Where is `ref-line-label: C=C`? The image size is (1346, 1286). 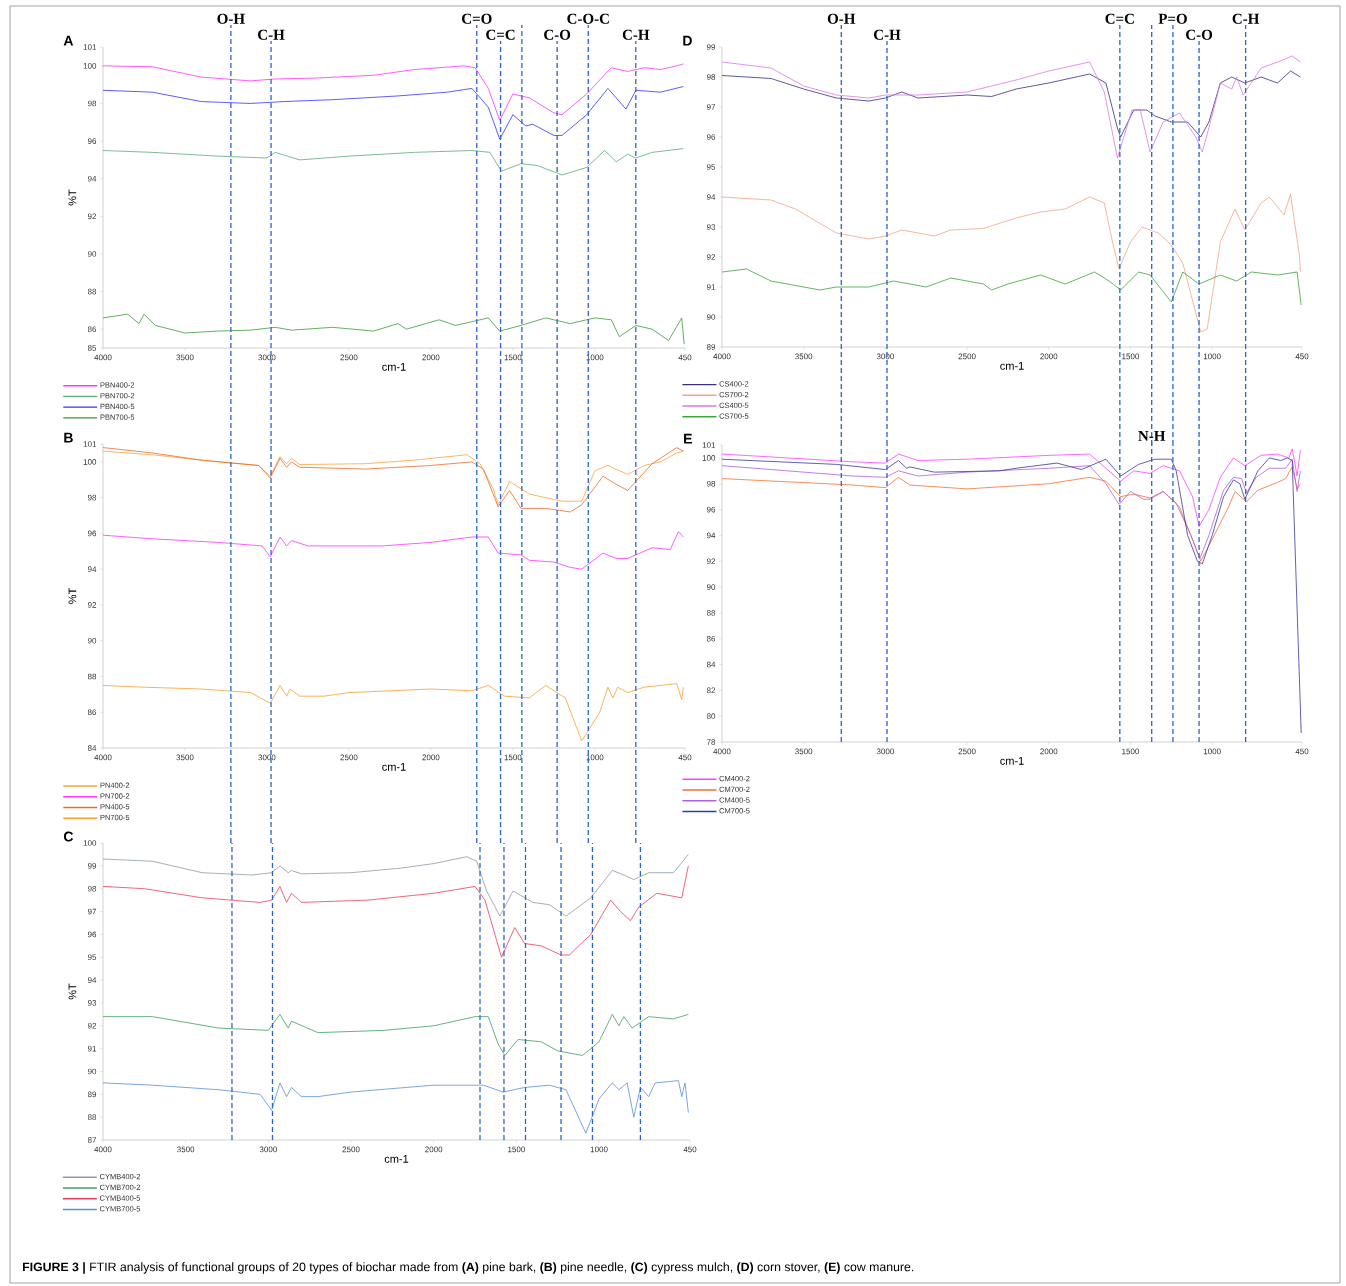 ref-line-label: C=C is located at coordinates (1119, 18).